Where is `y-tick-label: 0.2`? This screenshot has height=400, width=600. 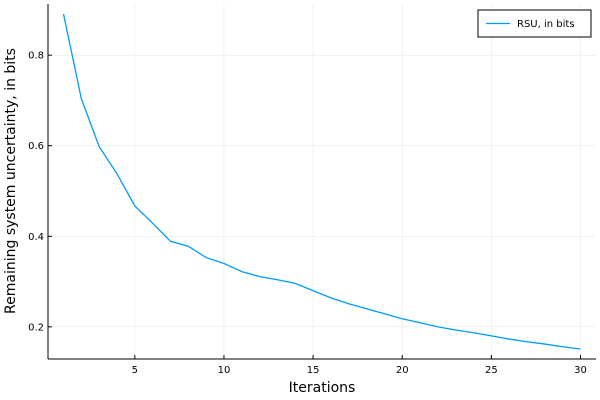
y-tick-label: 0.2 is located at coordinates (36, 327).